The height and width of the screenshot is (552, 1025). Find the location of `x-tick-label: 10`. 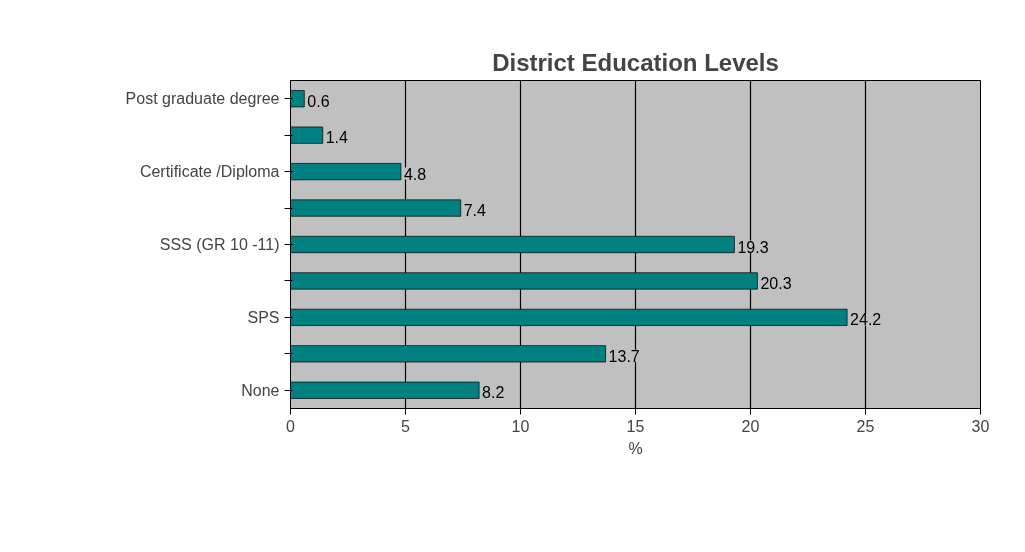

x-tick-label: 10 is located at coordinates (520, 426).